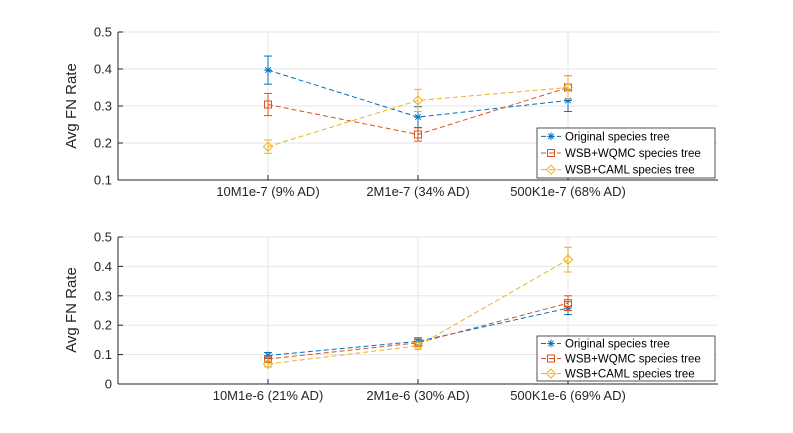 The image size is (793, 433). I want to click on y-tick-label: 0, so click(108, 384).